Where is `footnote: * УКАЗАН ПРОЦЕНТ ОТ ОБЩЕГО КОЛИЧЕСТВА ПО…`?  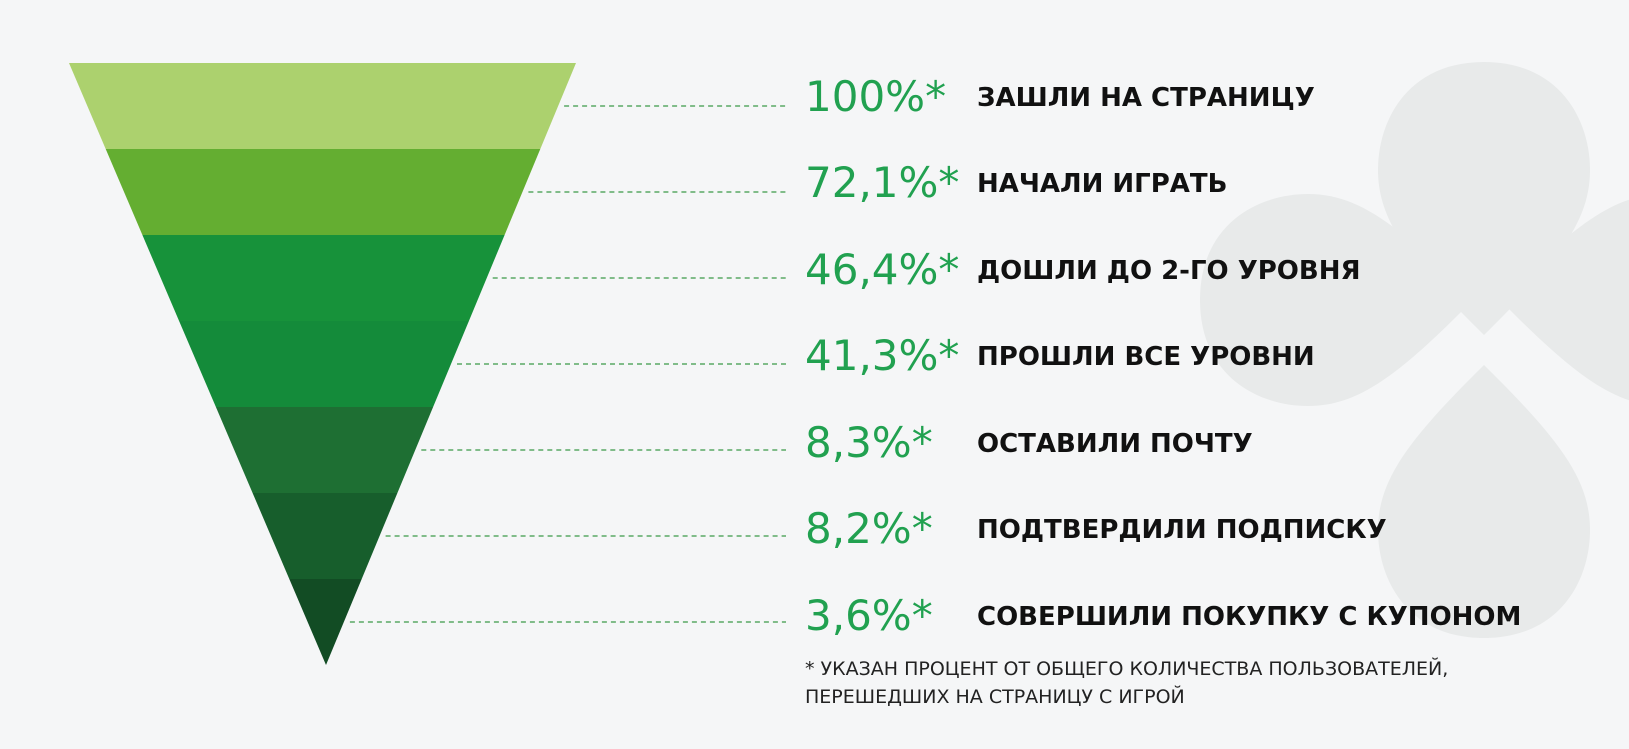 footnote: * УКАЗАН ПРОЦЕНТ ОТ ОБЩЕГО КОЛИЧЕСТВА ПО… is located at coordinates (1155, 683).